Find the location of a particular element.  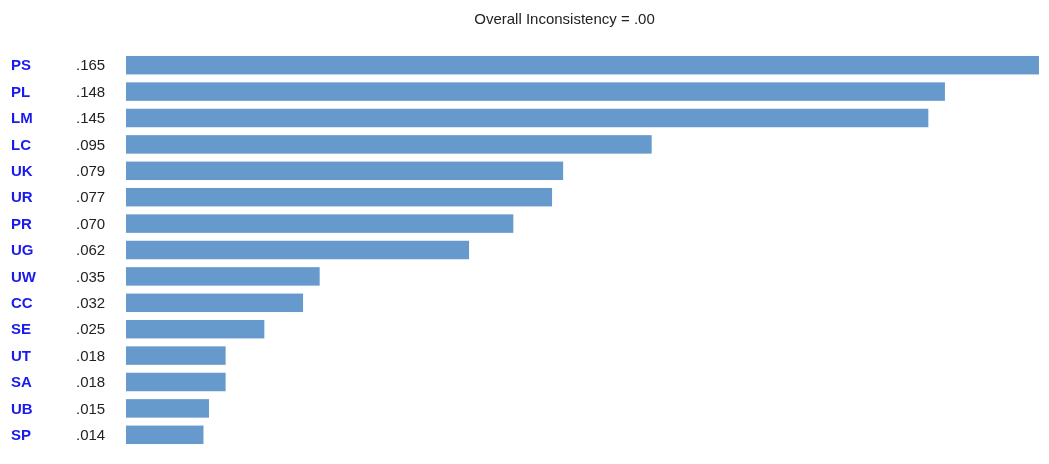

y-tick-label: LM is located at coordinates (22, 118).